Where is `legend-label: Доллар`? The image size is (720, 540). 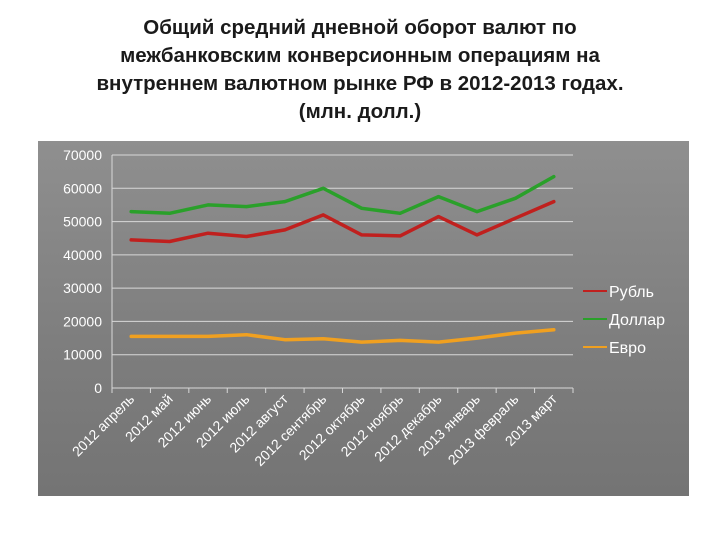
legend-label: Доллар is located at coordinates (637, 320).